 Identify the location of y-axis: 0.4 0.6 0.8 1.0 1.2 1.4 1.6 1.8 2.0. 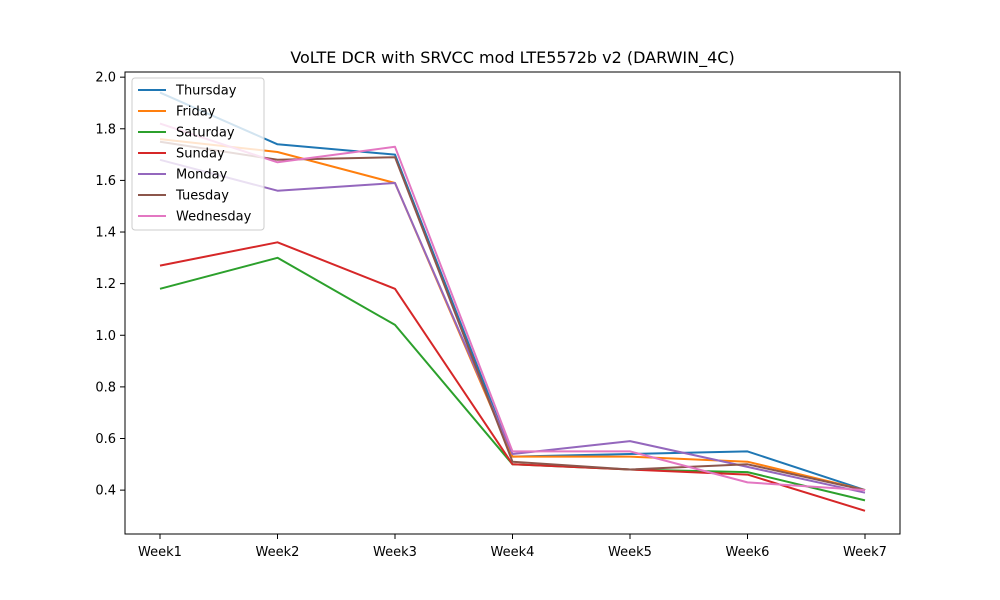
(110, 285).